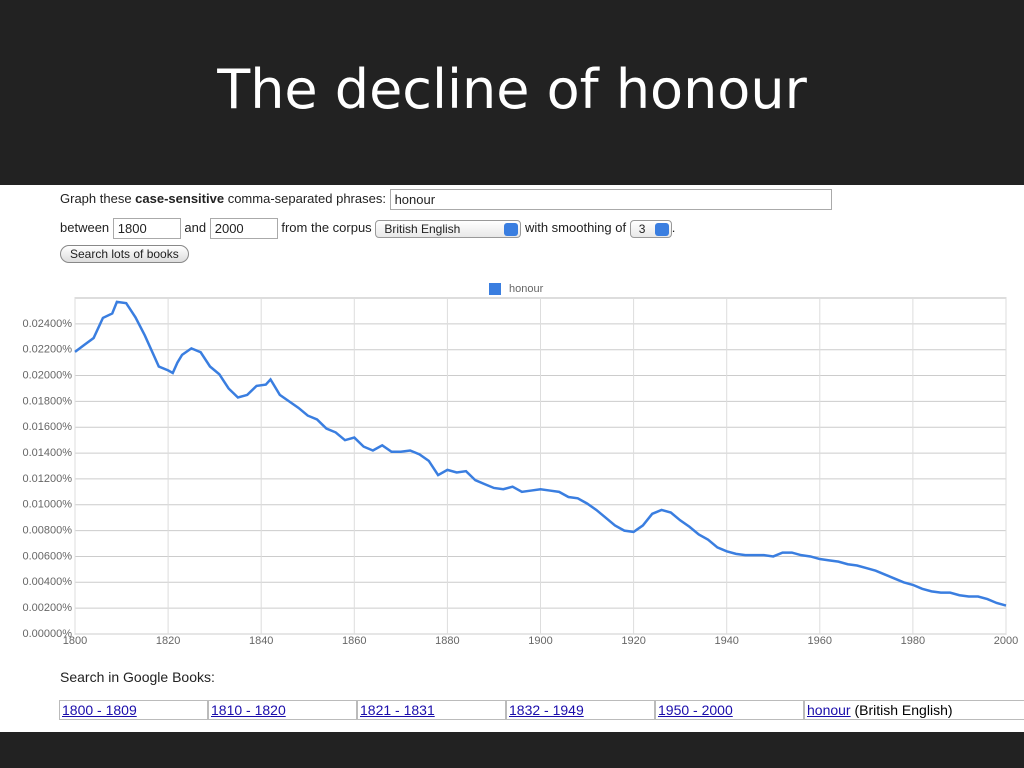  Describe the element at coordinates (526, 289) in the screenshot. I see `legend-label: honour` at that location.